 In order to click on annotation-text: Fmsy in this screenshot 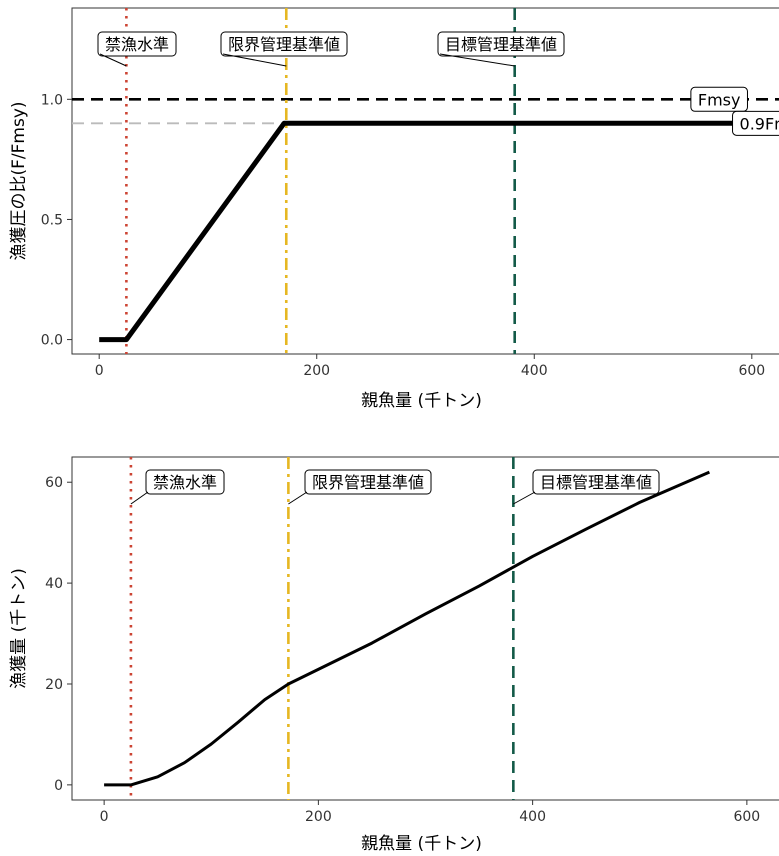, I will do `click(719, 99)`.